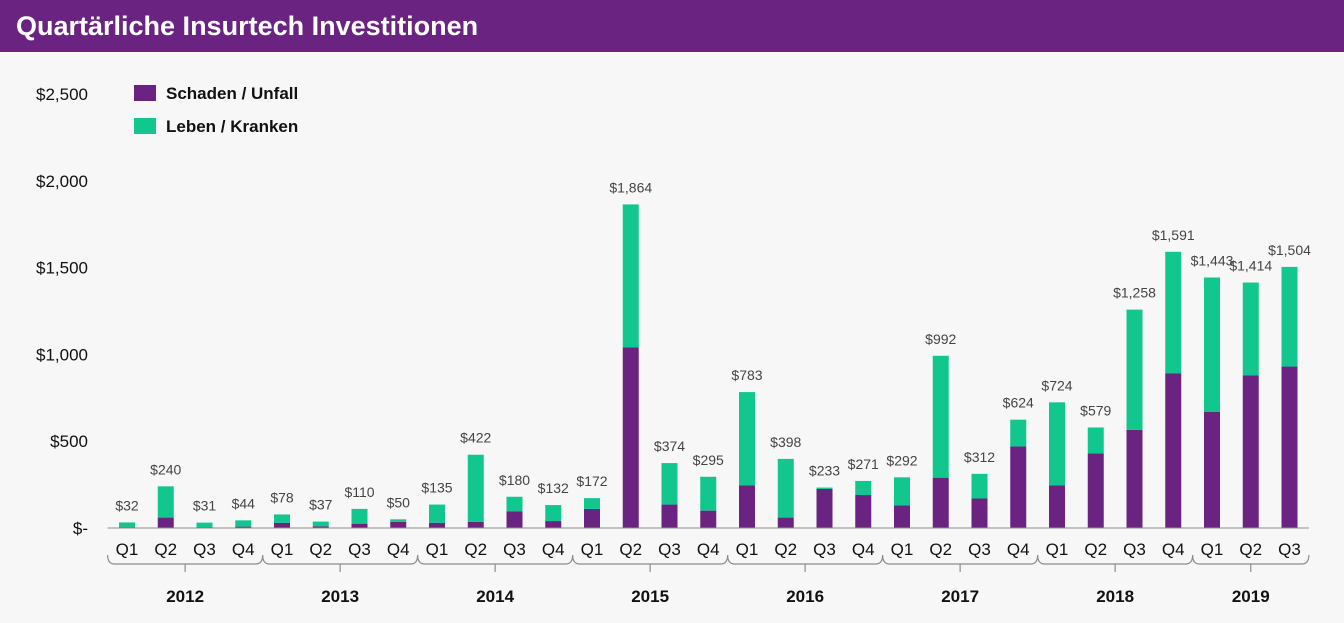 This screenshot has width=1344, height=623. What do you see at coordinates (1056, 385) in the screenshot?
I see `data-label-total: $724` at bounding box center [1056, 385].